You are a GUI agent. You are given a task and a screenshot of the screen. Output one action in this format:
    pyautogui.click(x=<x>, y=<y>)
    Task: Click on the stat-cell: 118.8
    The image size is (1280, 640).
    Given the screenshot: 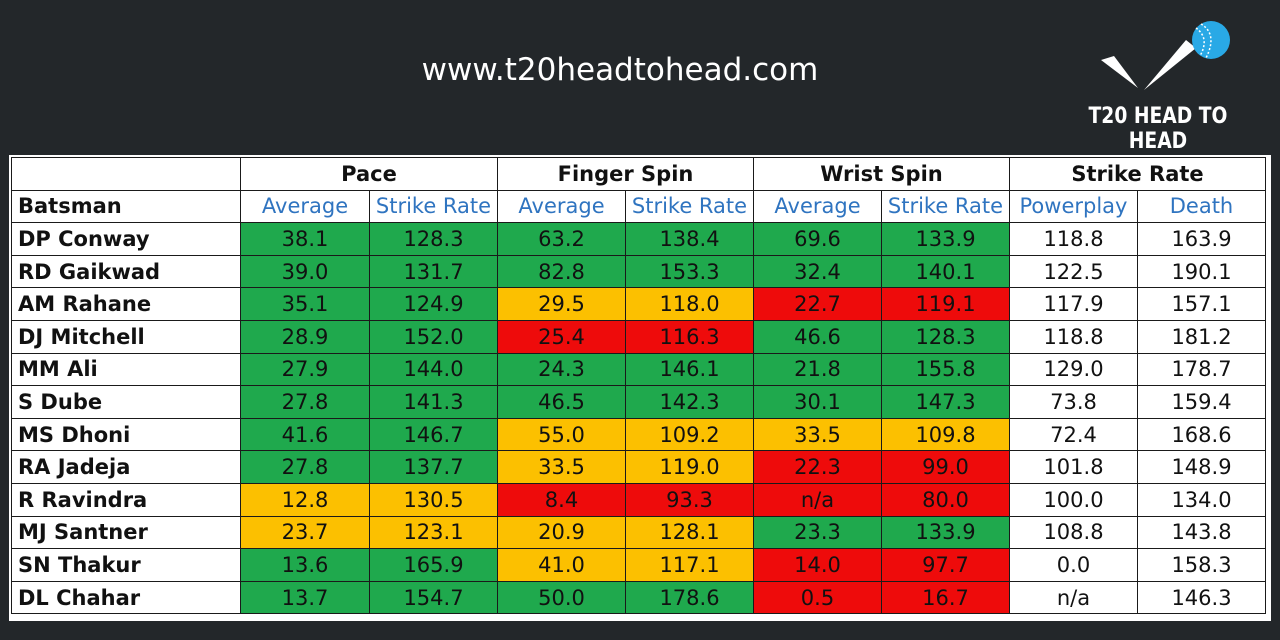 What is the action you would take?
    pyautogui.click(x=1073, y=336)
    